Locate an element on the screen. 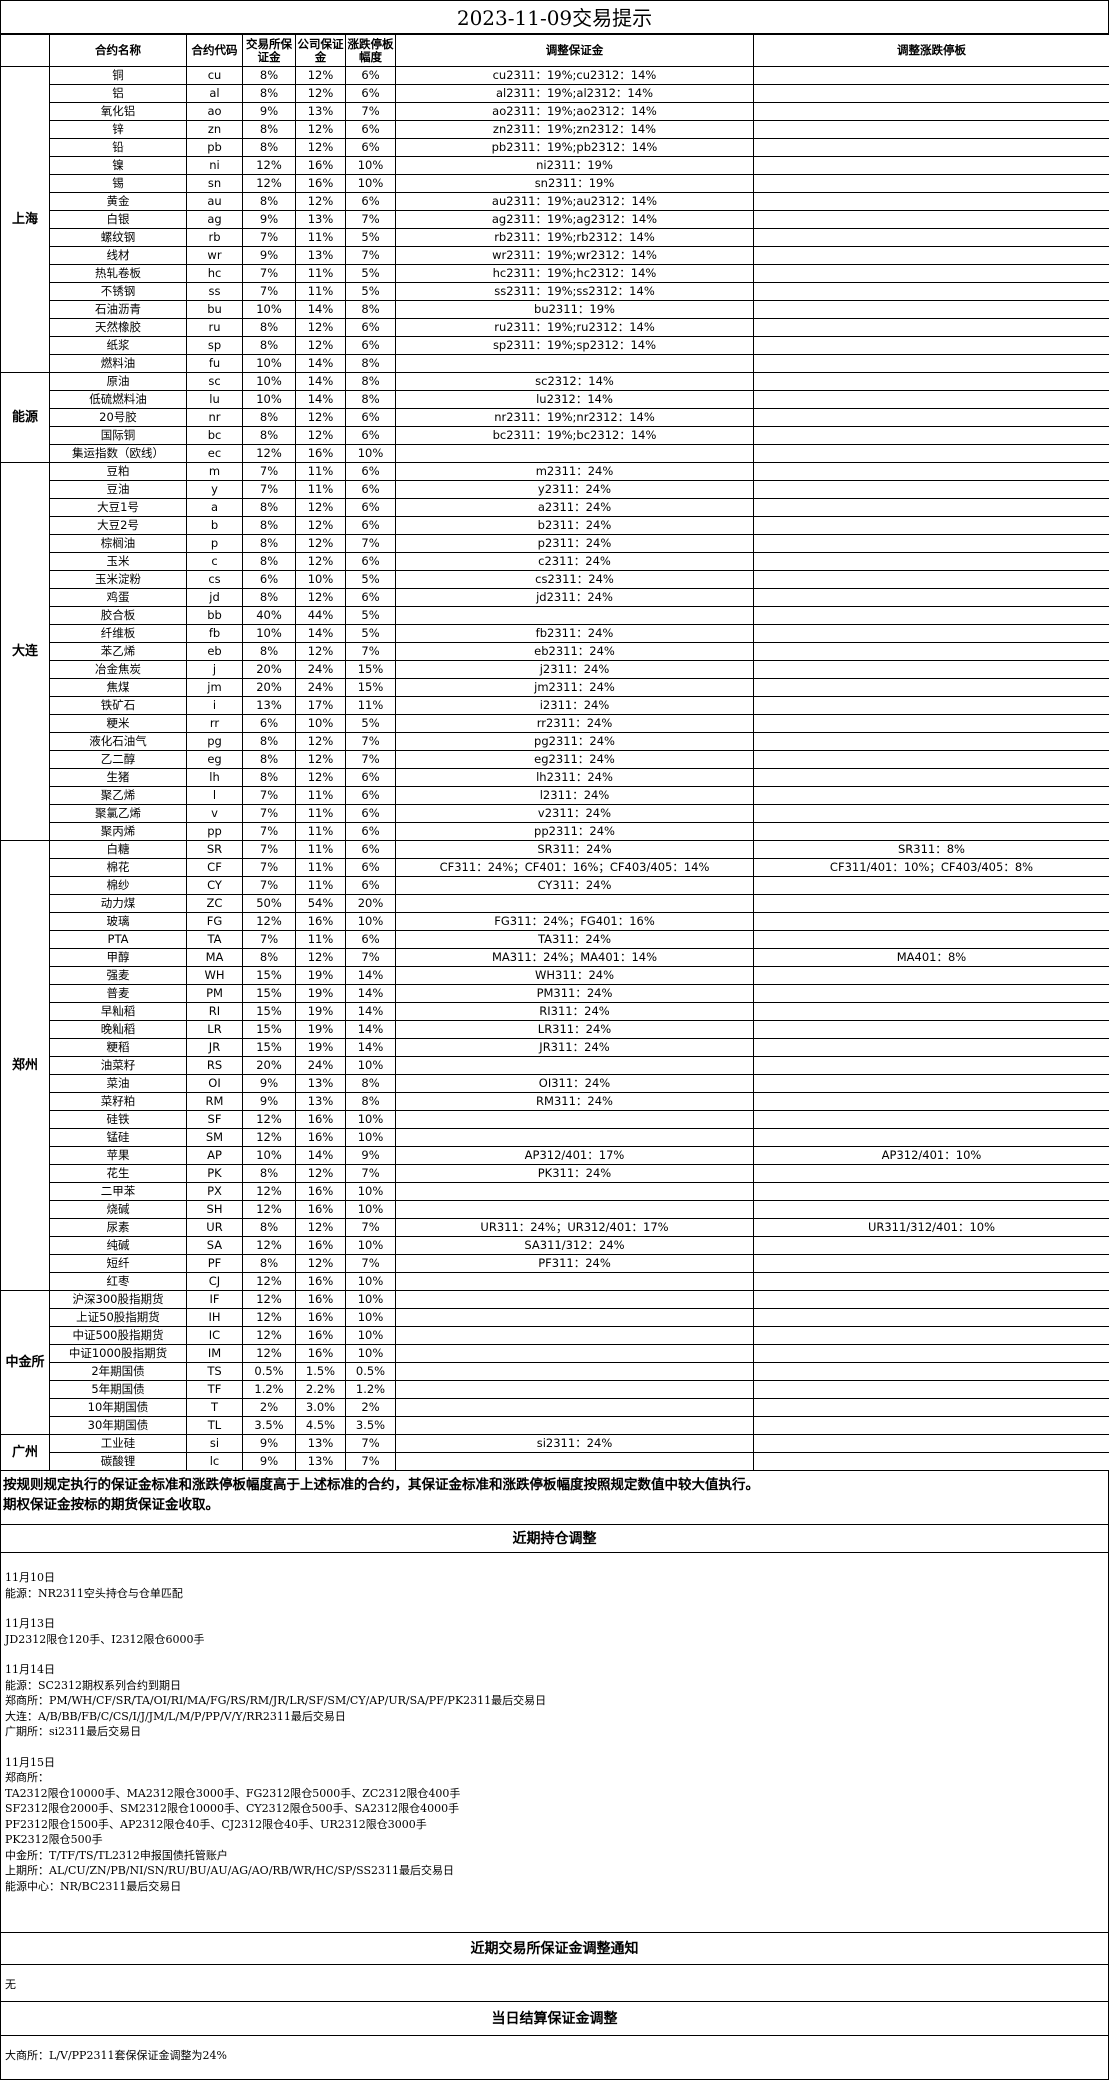 The width and height of the screenshot is (1109, 2081). table-cell: m2311：24% is located at coordinates (574, 471).